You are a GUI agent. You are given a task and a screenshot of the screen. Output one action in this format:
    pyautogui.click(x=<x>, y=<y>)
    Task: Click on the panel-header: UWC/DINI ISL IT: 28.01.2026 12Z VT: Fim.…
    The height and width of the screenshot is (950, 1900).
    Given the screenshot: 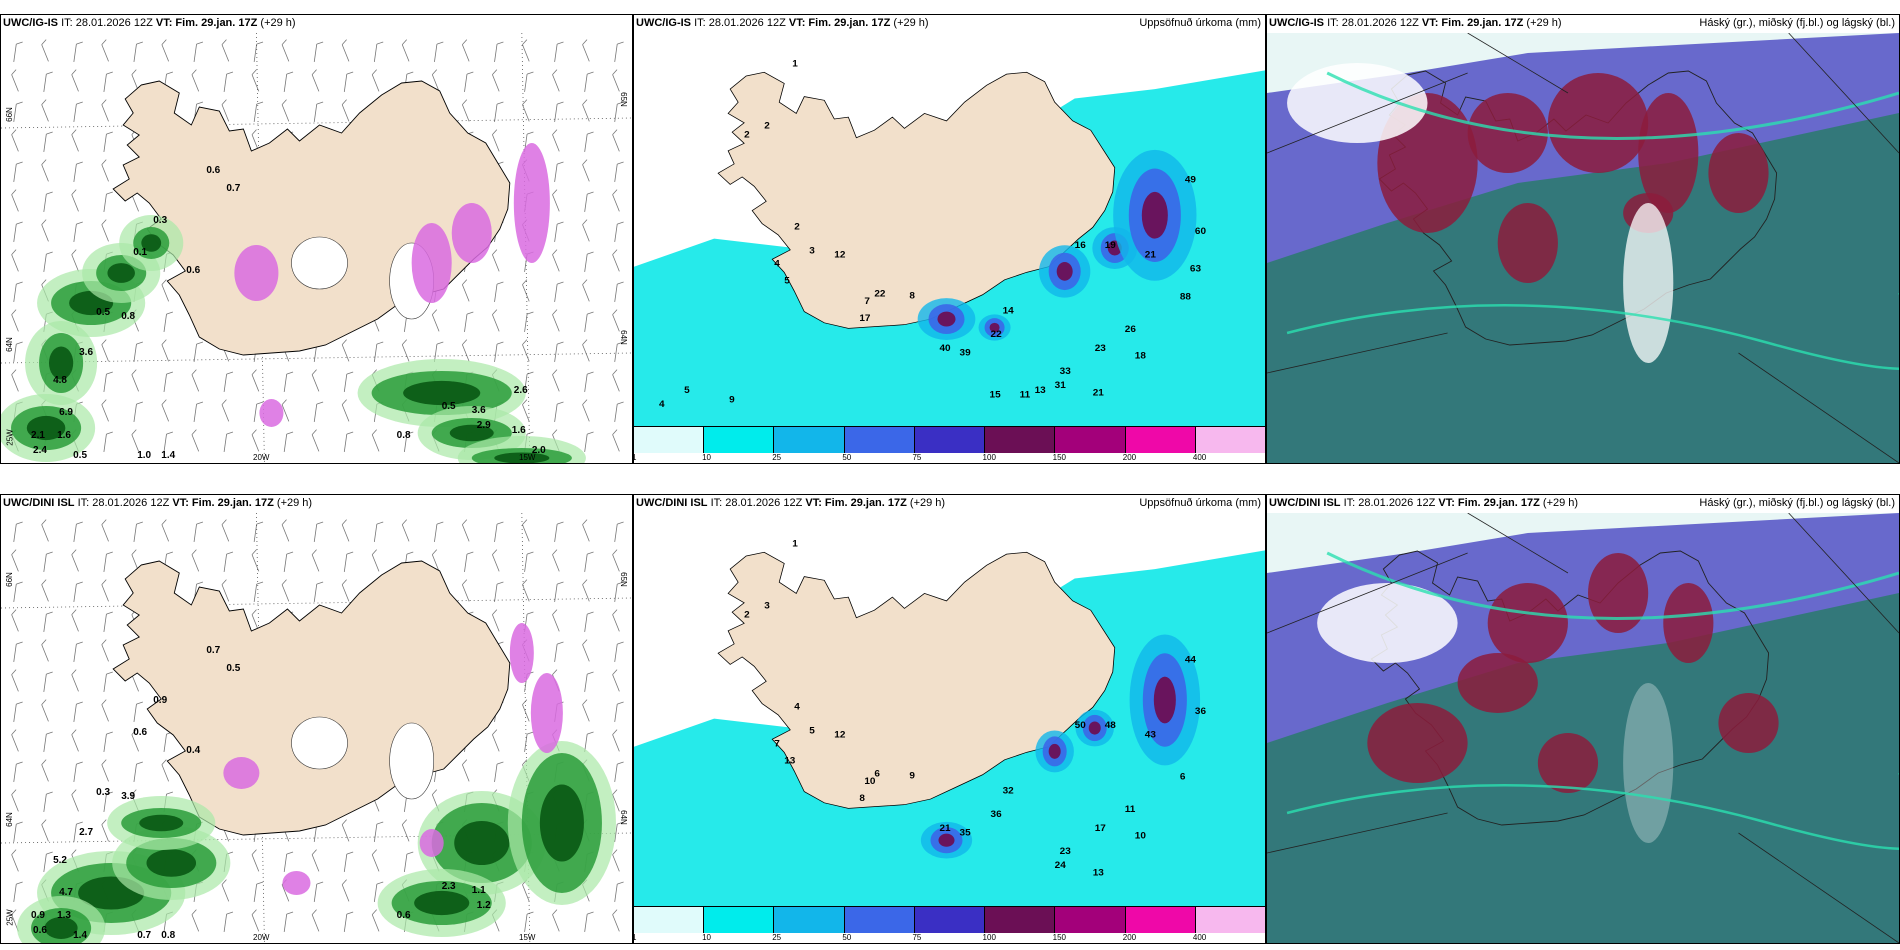 What is the action you would take?
    pyautogui.click(x=158, y=503)
    